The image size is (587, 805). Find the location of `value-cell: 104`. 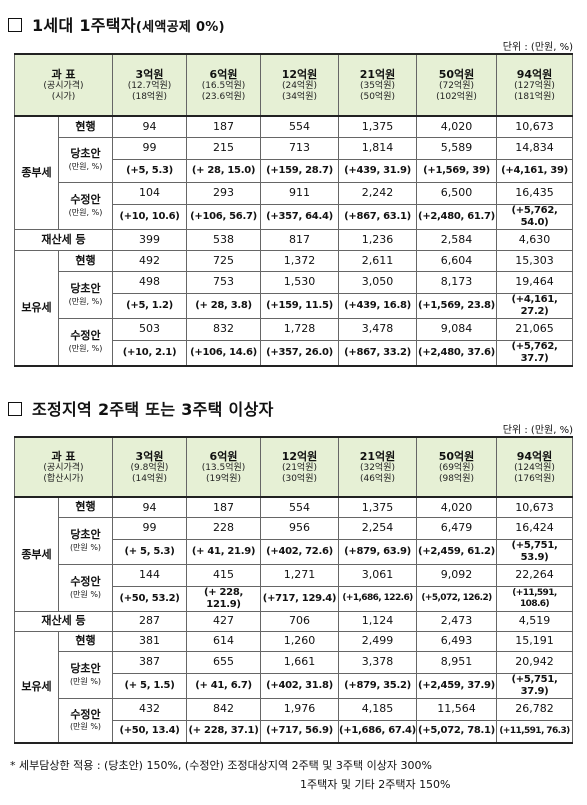

value-cell: 104 is located at coordinates (149, 193).